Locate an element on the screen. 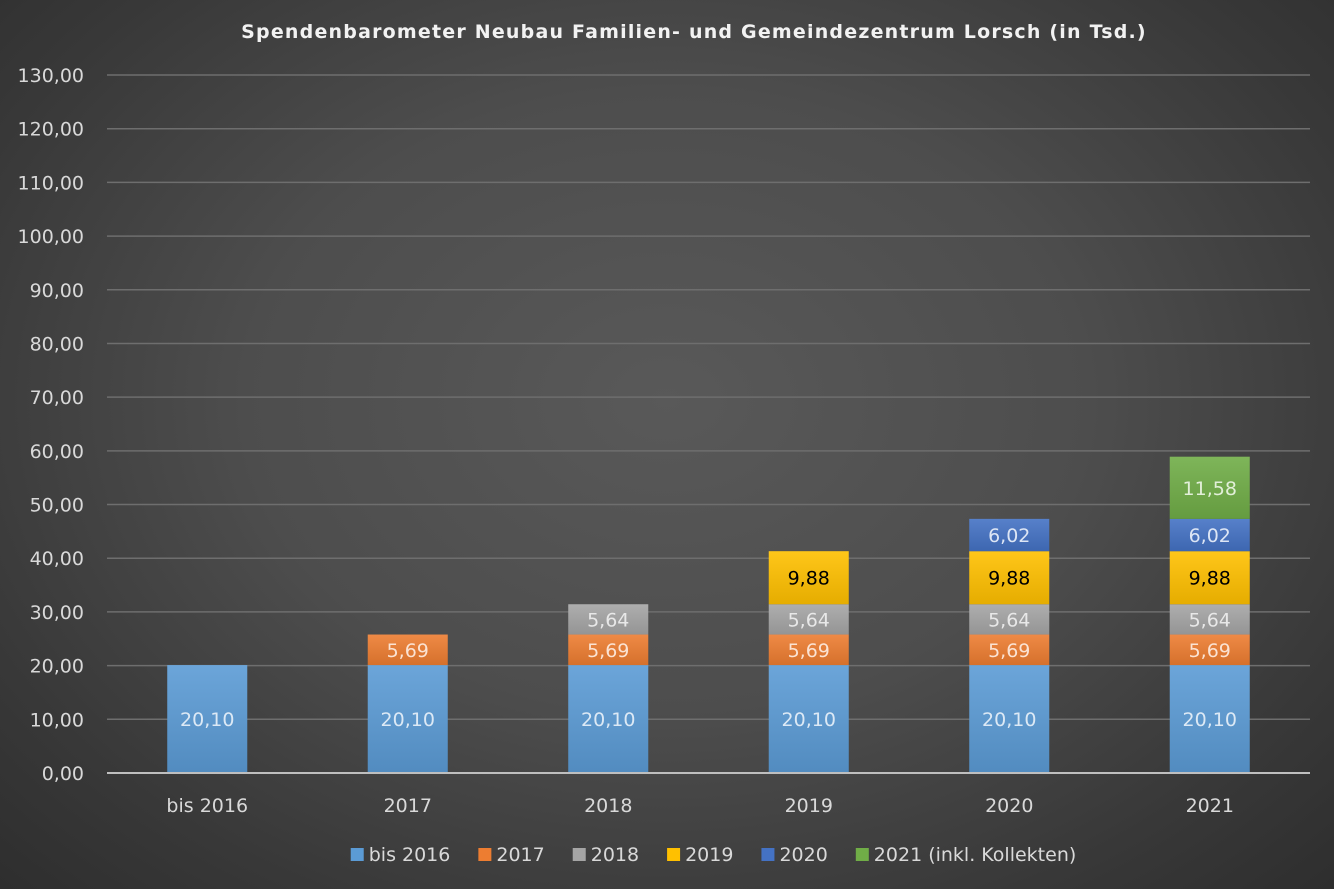  y-tick-label: 110,00 is located at coordinates (51, 183).